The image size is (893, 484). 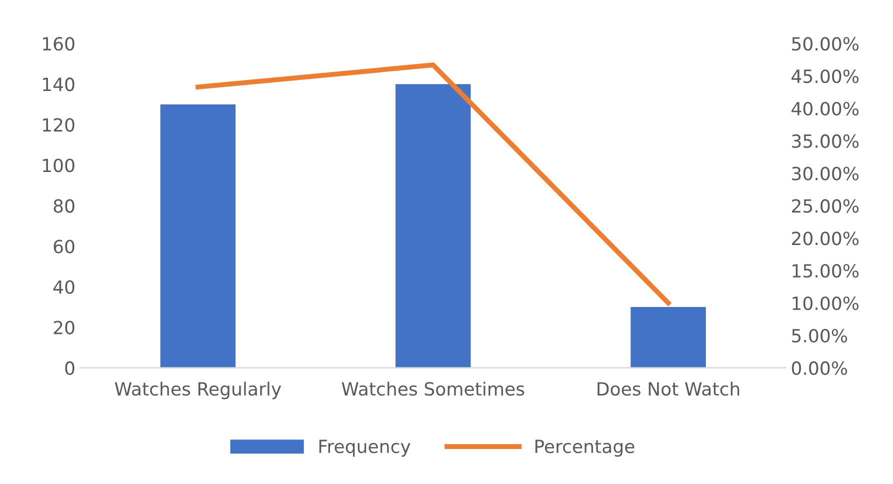 What do you see at coordinates (825, 141) in the screenshot?
I see `y2-tick-label: 35.00%` at bounding box center [825, 141].